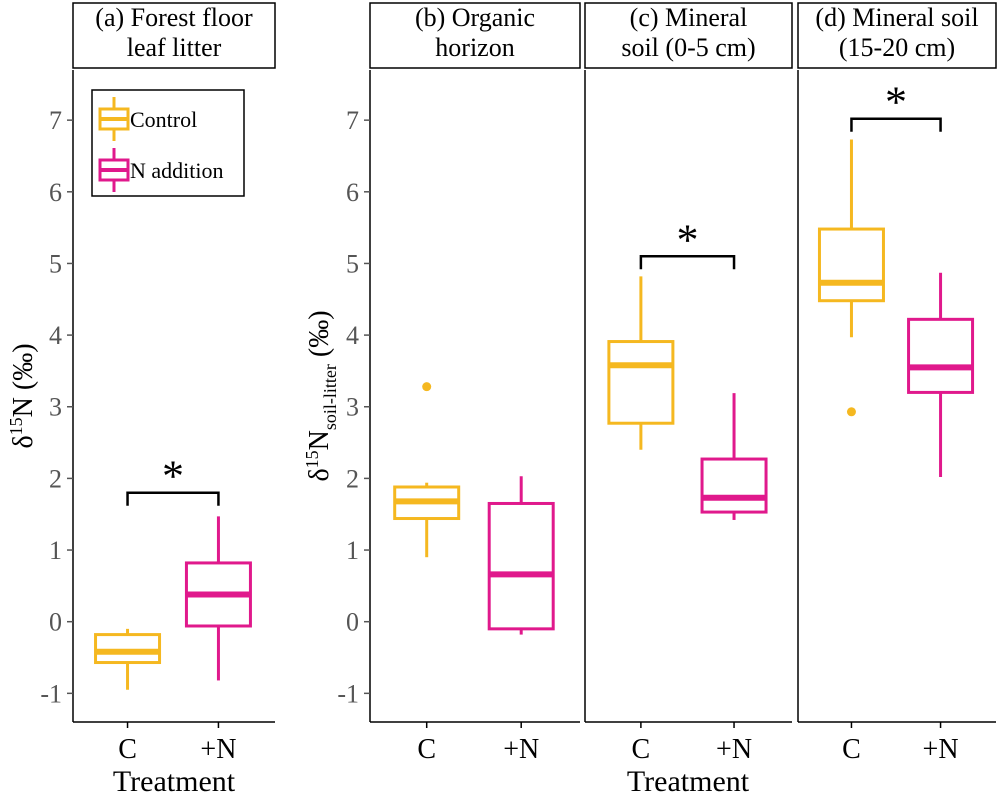 Image resolution: width=1000 pixels, height=794 pixels. What do you see at coordinates (352, 478) in the screenshot?
I see `panel-b-y-tick-label: 2` at bounding box center [352, 478].